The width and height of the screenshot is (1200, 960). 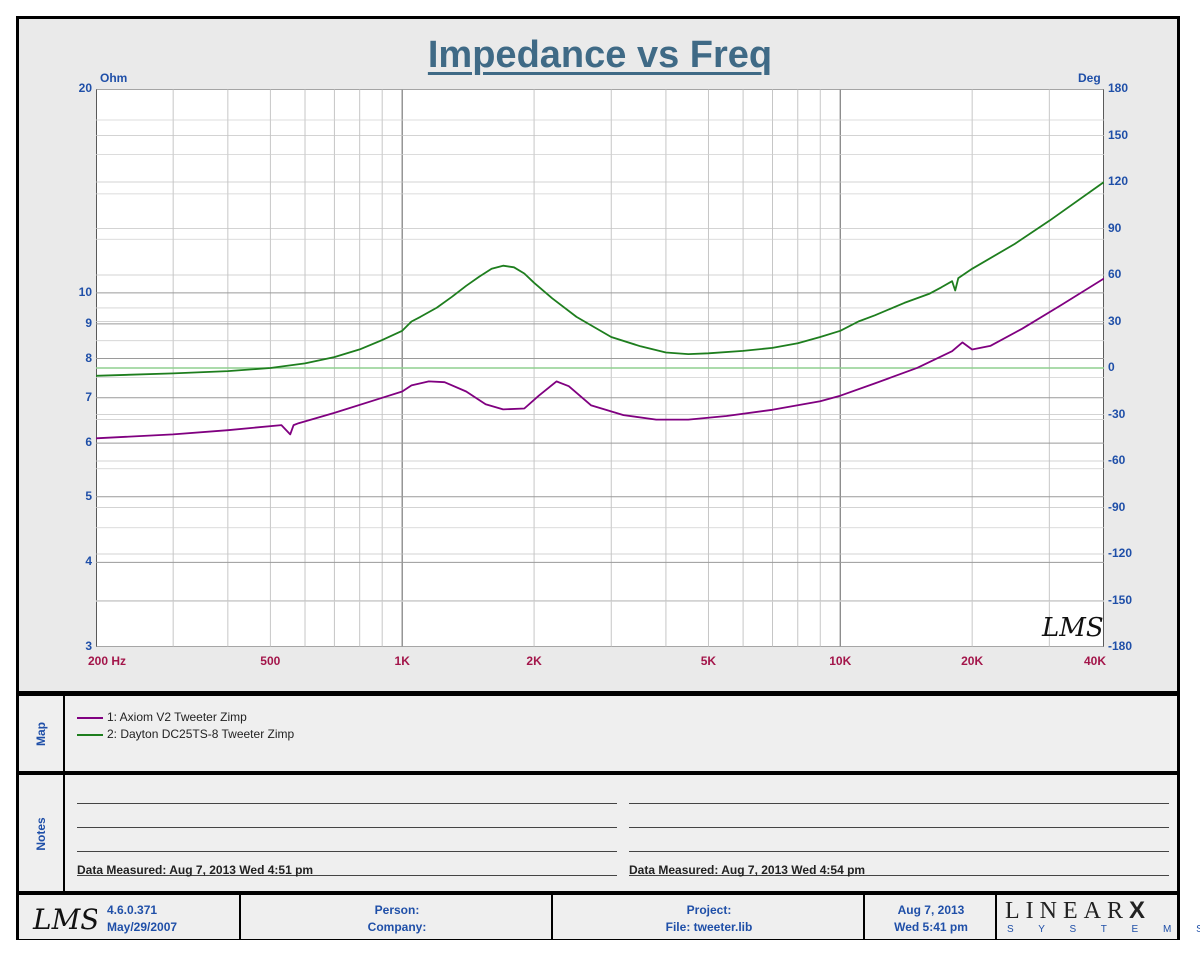 I want to click on brand-linear: LINEAR, so click(x=1067, y=911).